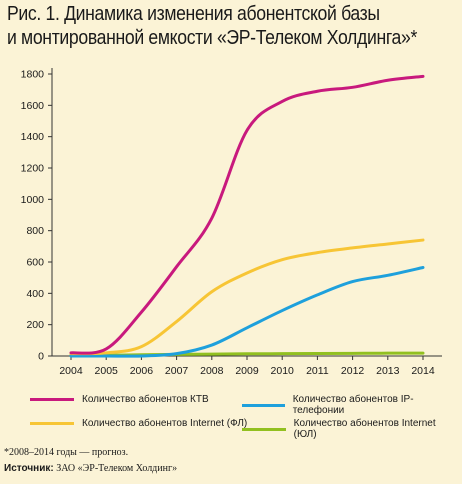 The image size is (462, 484). What do you see at coordinates (264, 429) in the screenshot?
I see `legend-swatch-internet-ul` at bounding box center [264, 429].